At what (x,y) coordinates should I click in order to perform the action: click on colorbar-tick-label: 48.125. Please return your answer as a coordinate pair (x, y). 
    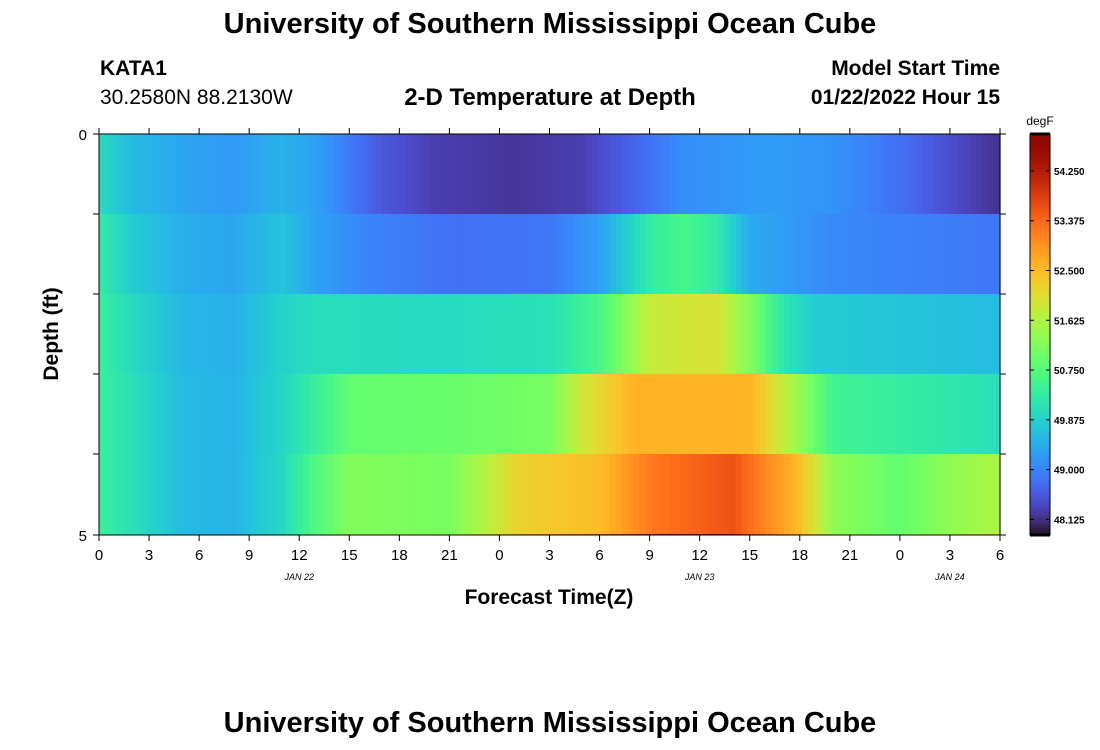
    Looking at the image, I should click on (1069, 520).